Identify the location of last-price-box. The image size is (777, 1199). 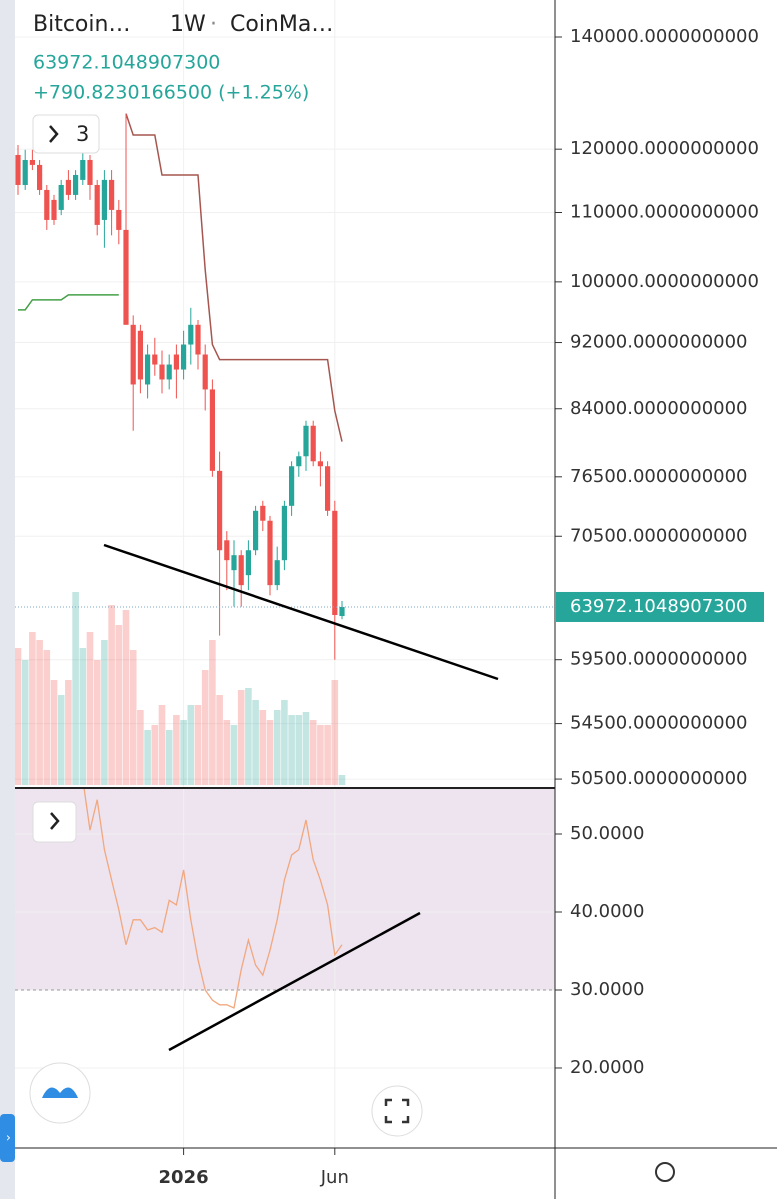
(660, 606).